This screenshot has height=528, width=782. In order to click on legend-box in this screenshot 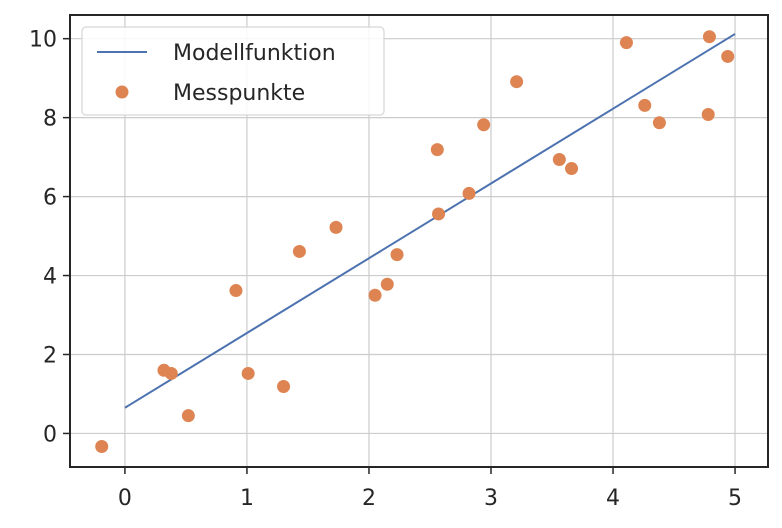, I will do `click(233, 71)`.